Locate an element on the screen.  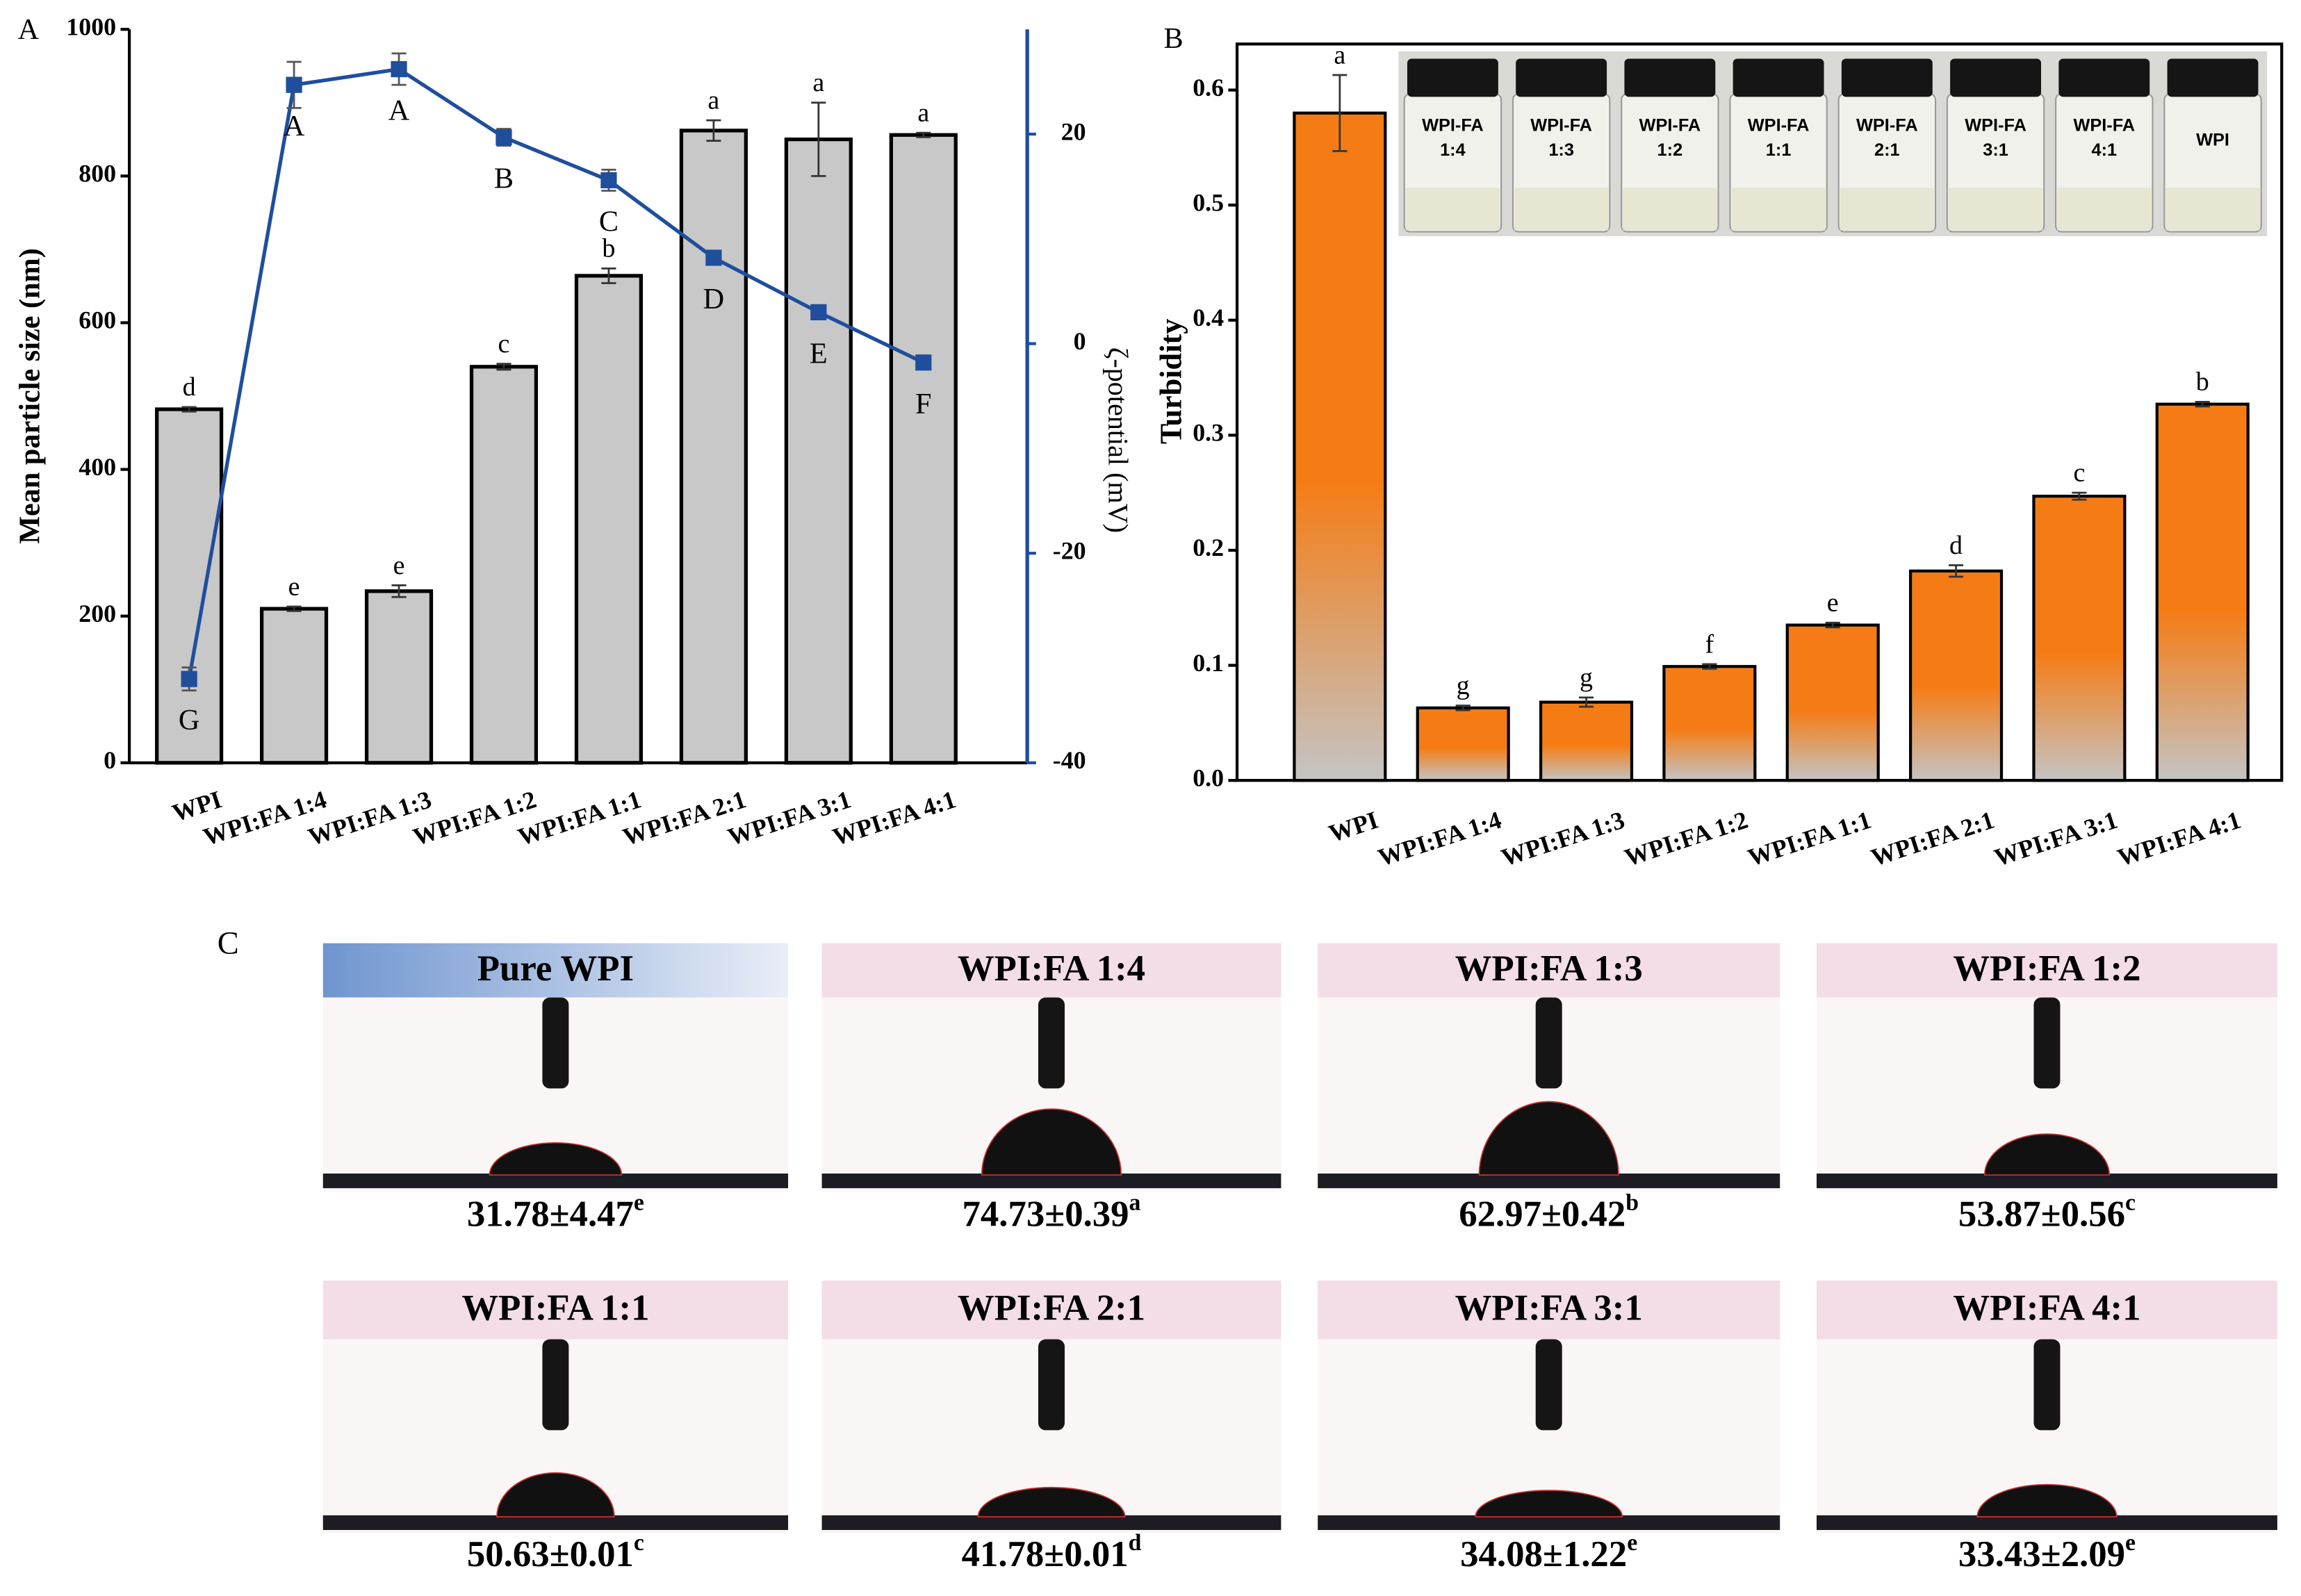
point-letter: C is located at coordinates (609, 221).